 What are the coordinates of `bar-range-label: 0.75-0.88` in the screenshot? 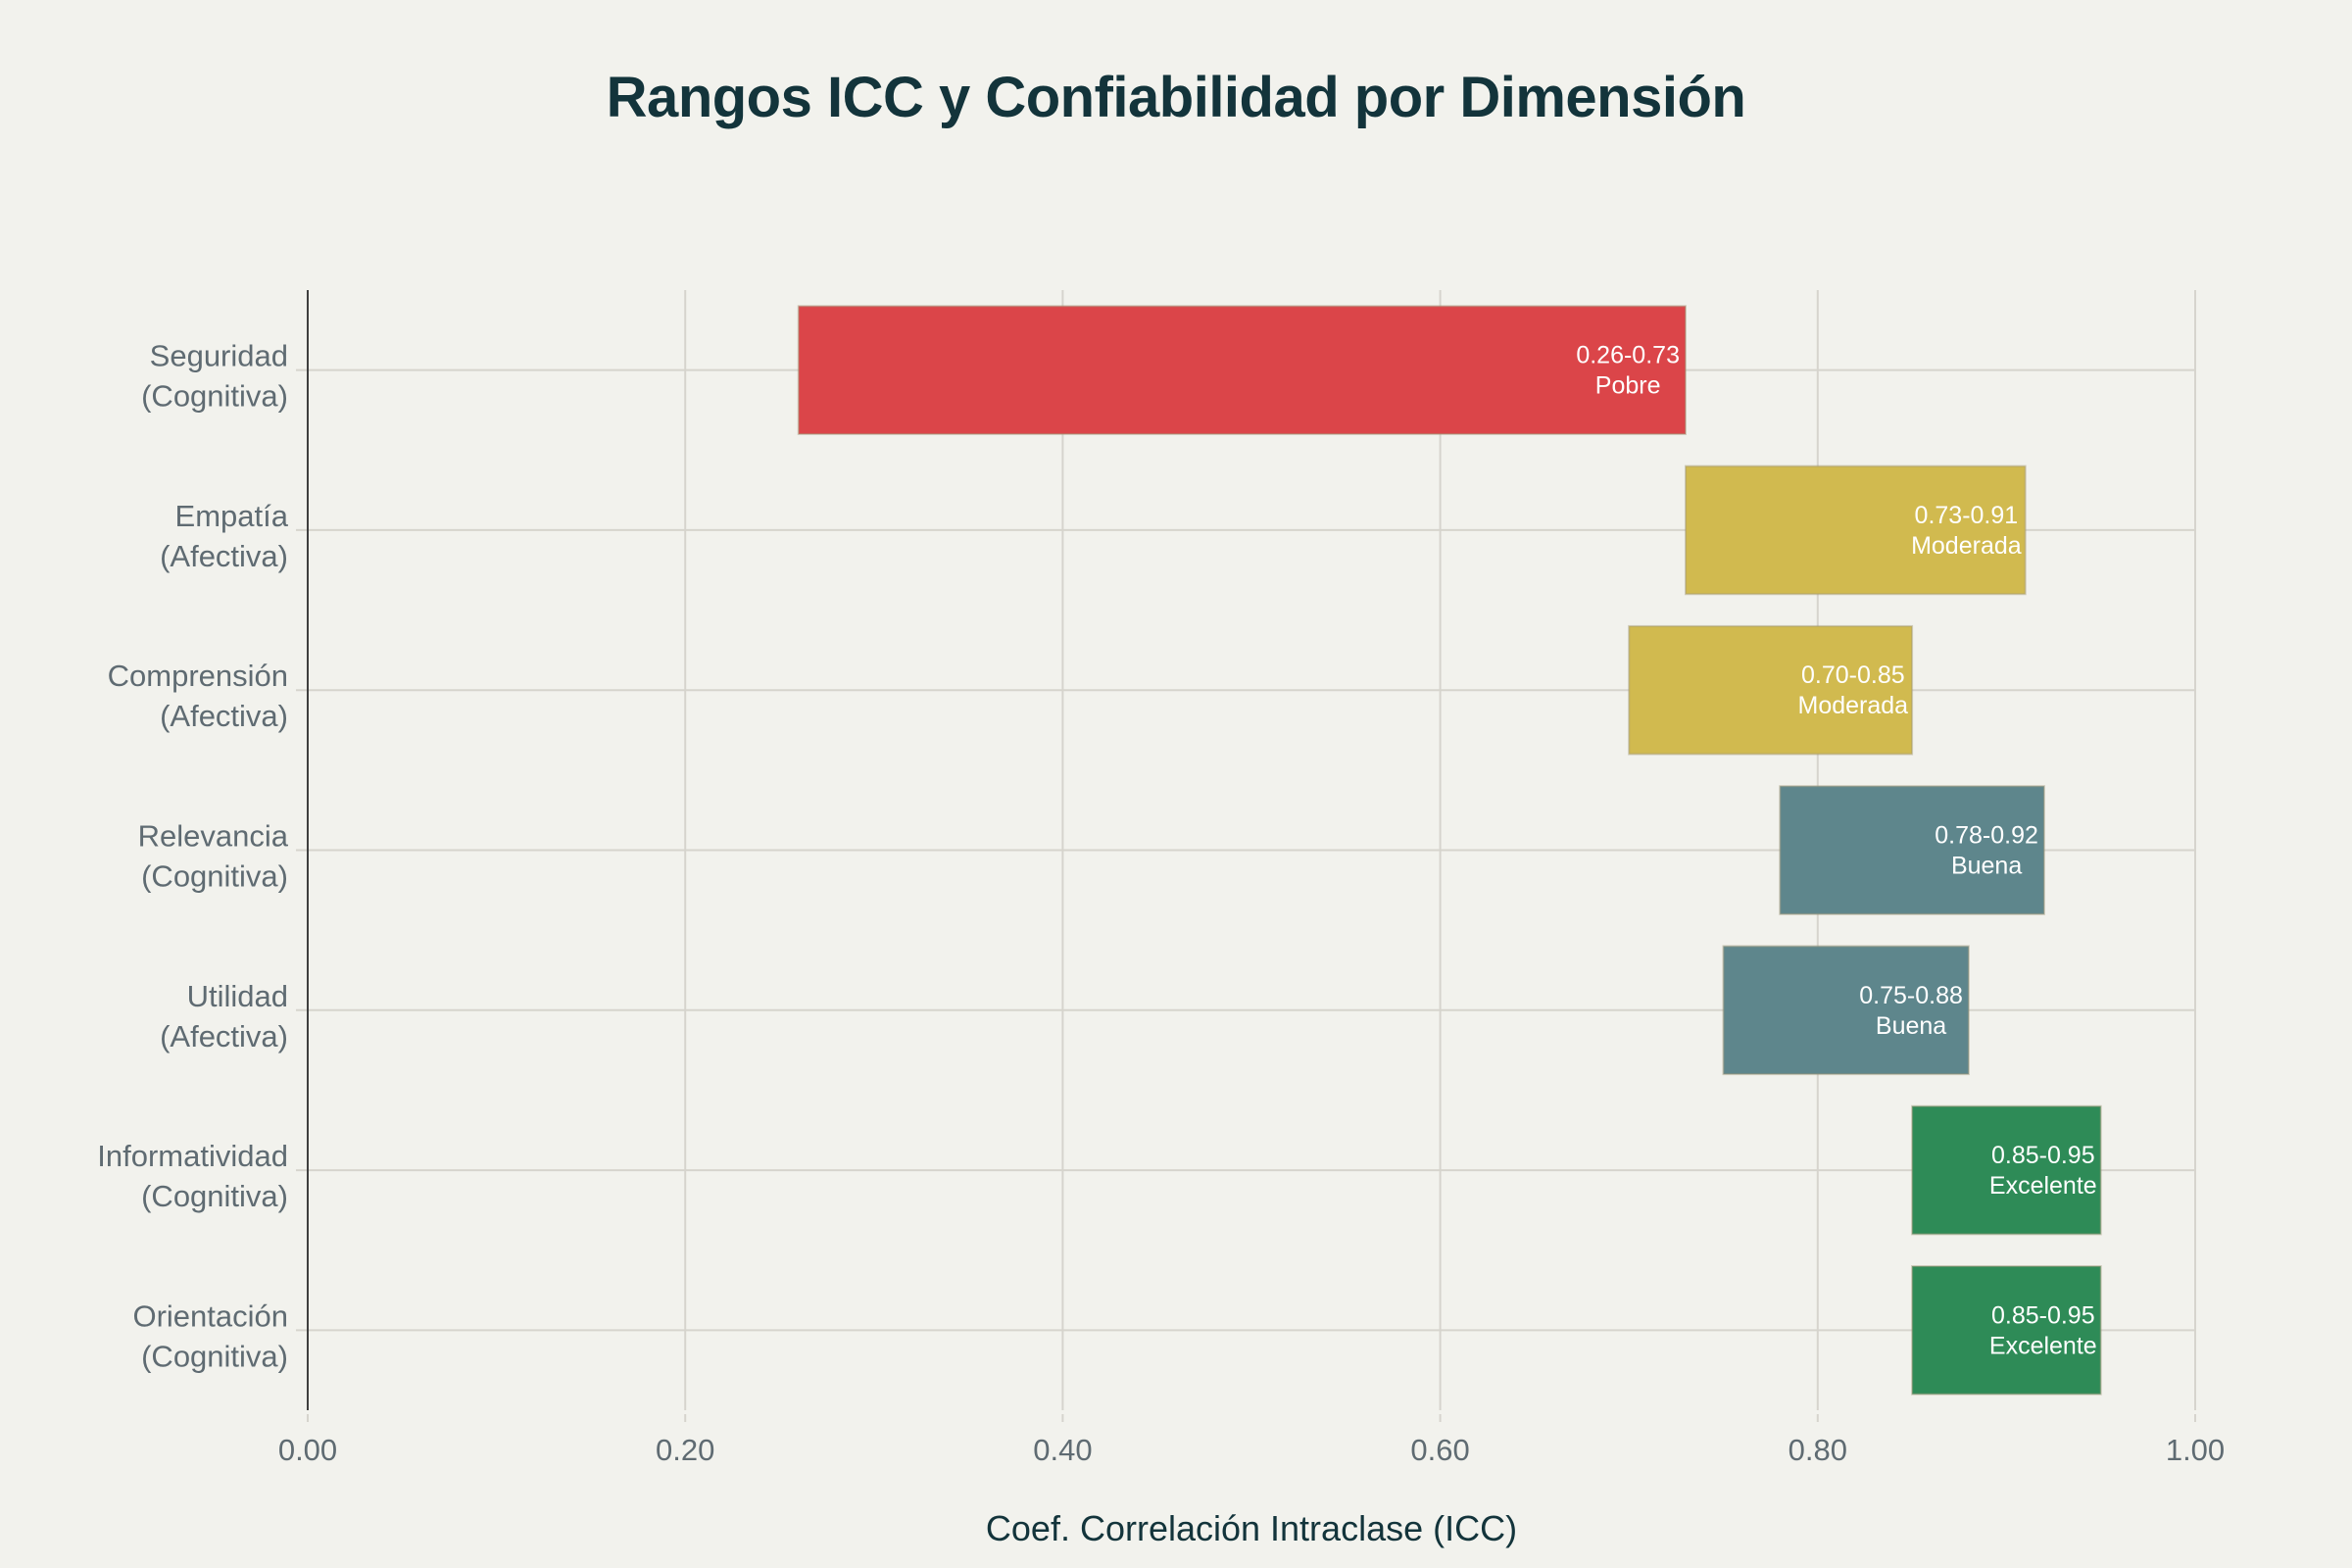 It's located at (1911, 995).